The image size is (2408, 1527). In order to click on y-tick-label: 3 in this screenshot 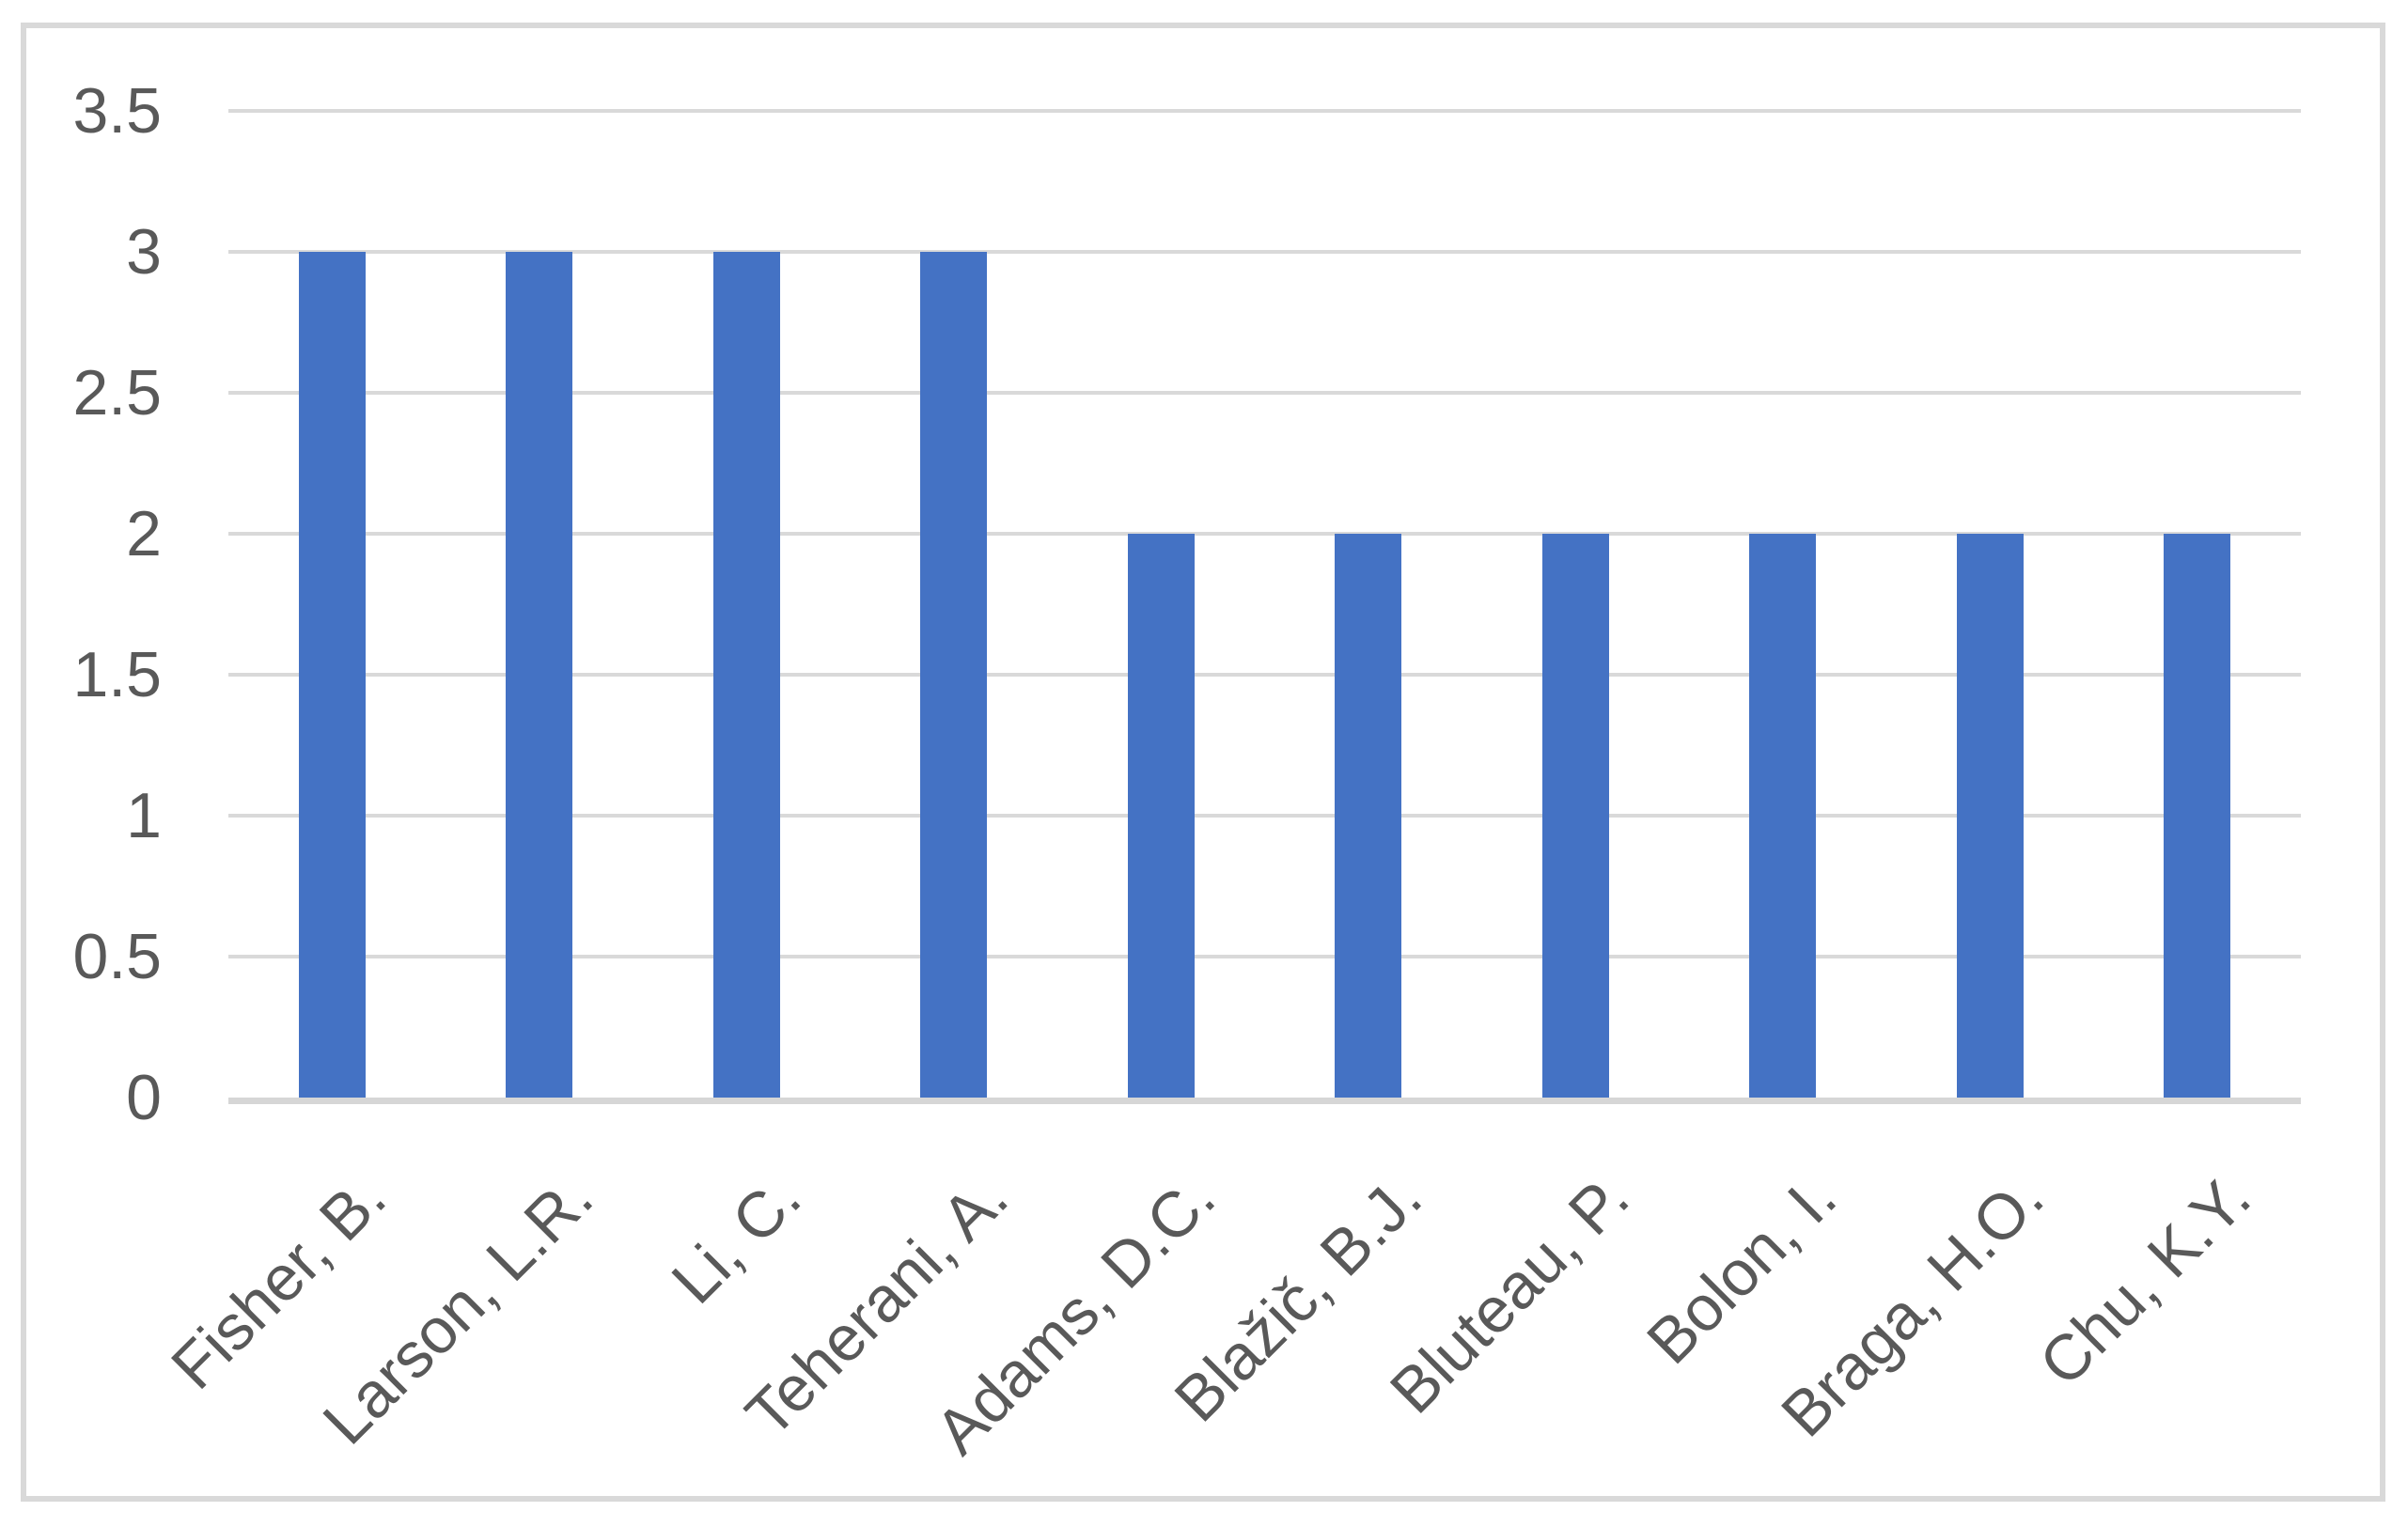, I will do `click(144, 252)`.